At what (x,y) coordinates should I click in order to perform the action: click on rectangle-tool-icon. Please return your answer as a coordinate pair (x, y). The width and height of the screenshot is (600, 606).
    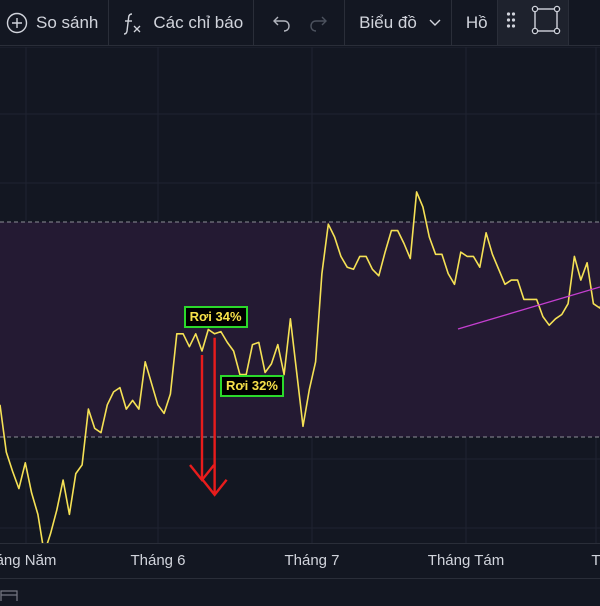
    Looking at the image, I should click on (546, 22).